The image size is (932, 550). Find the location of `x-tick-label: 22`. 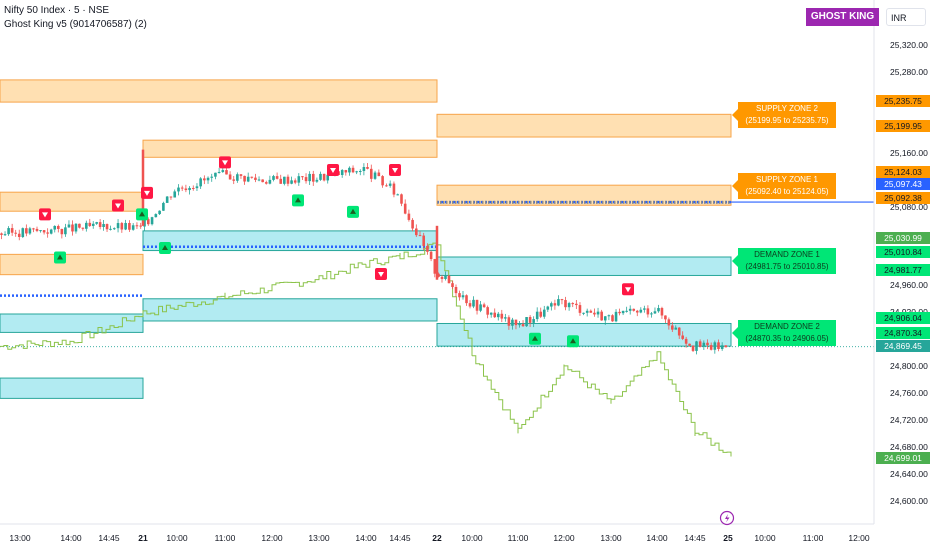

x-tick-label: 22 is located at coordinates (437, 538).